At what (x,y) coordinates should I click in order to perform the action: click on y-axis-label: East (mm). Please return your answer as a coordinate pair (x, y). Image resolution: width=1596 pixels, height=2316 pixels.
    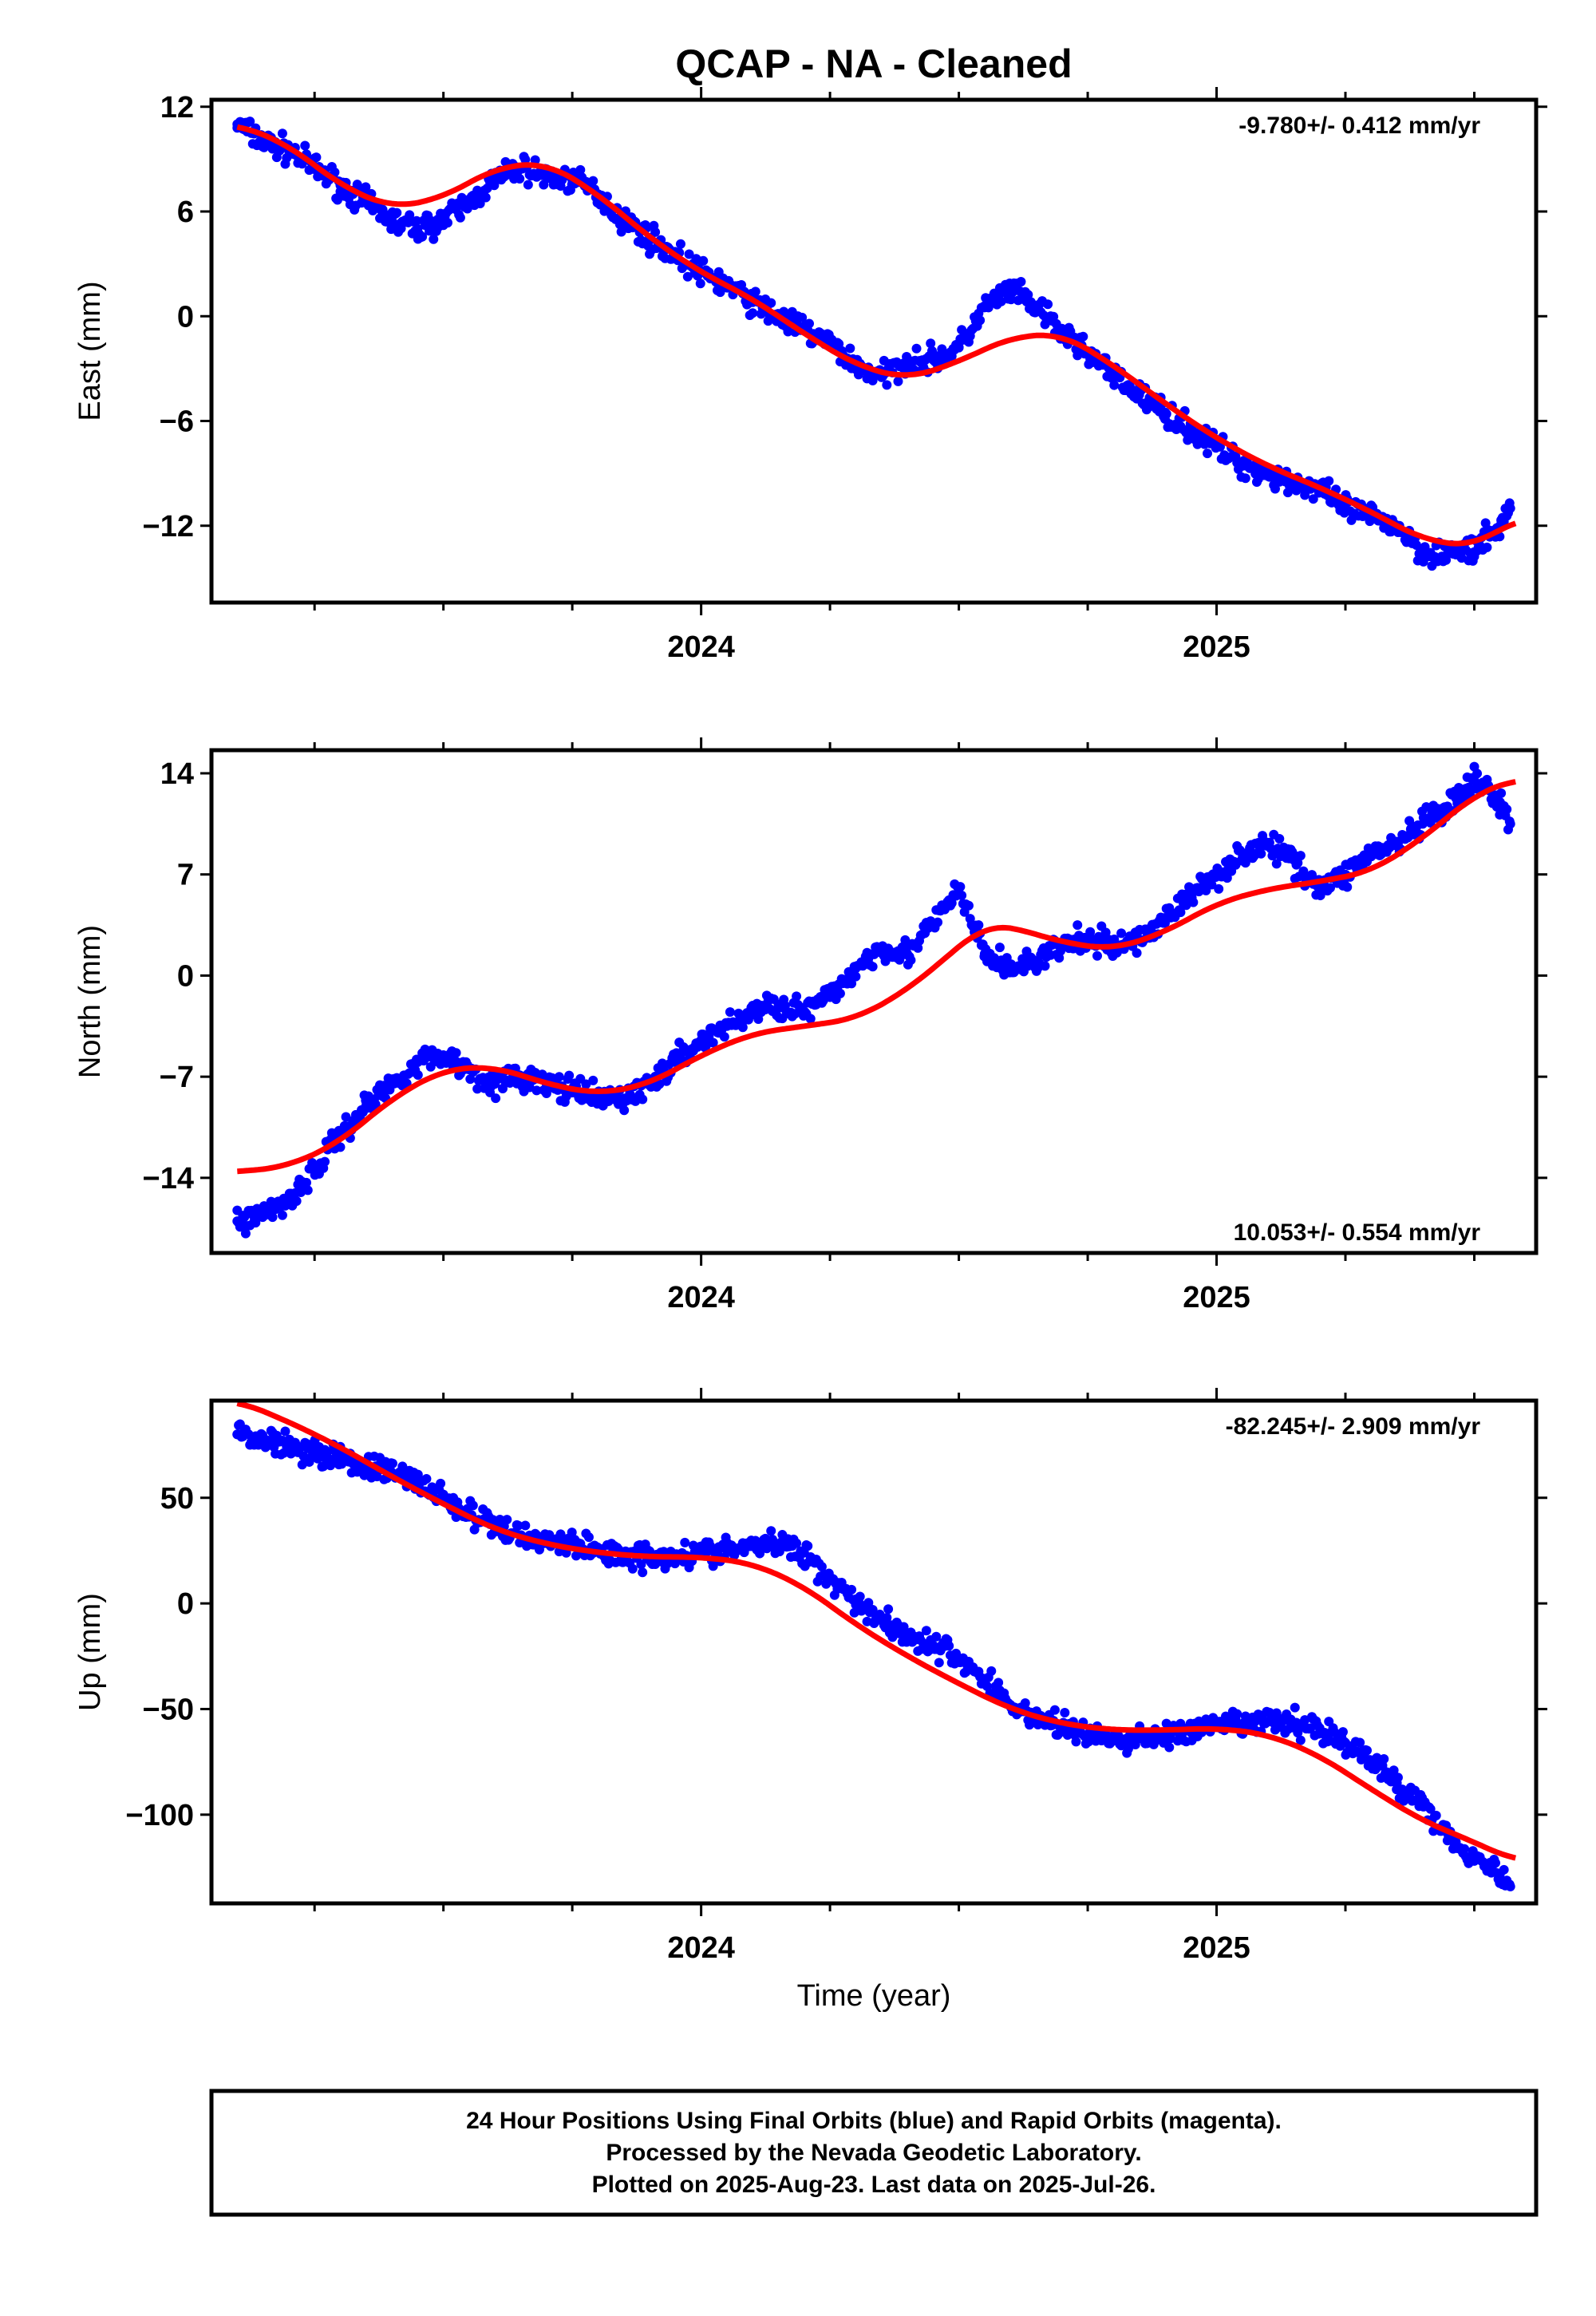
    Looking at the image, I should click on (90, 351).